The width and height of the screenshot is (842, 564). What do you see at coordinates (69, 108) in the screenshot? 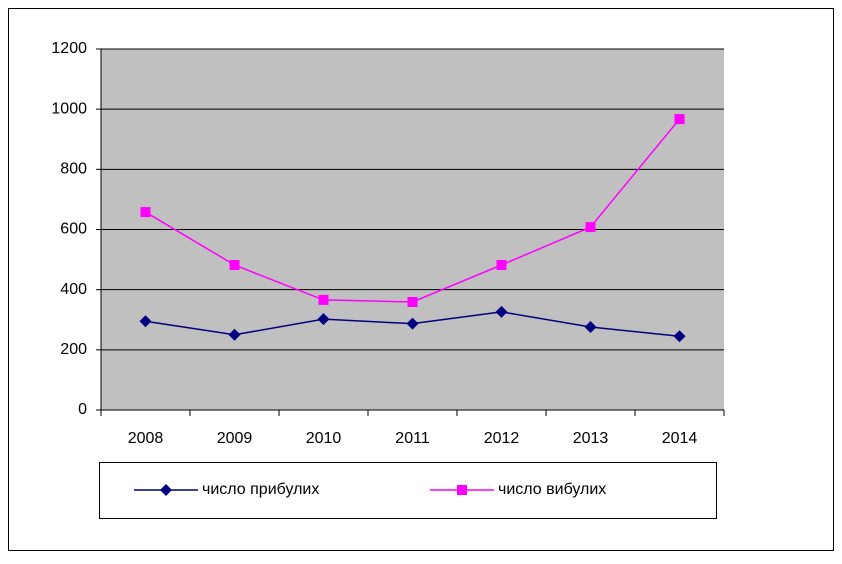
I see `y-tick-label: 1000` at bounding box center [69, 108].